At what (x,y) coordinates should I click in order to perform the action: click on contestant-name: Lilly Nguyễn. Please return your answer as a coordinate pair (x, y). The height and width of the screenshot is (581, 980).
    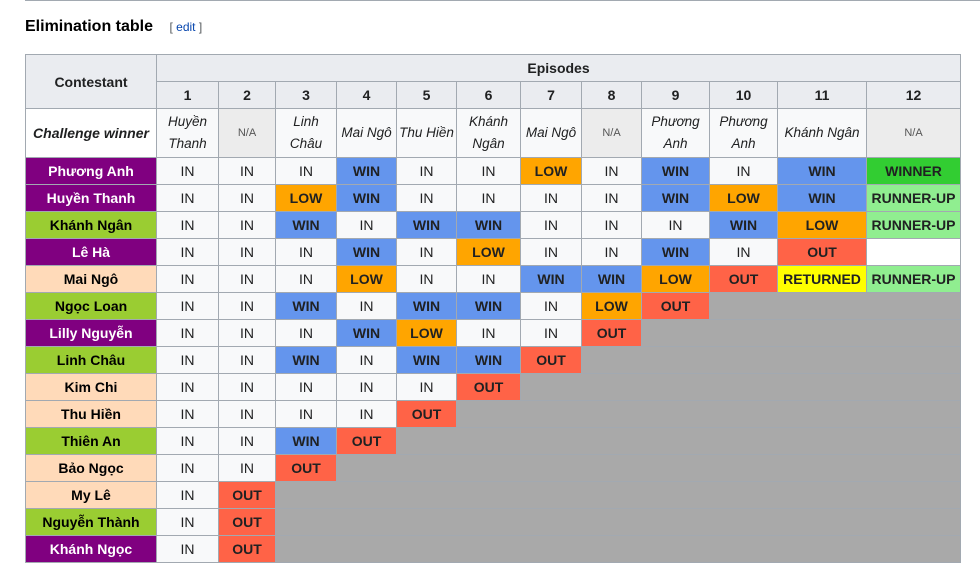
    Looking at the image, I should click on (91, 333).